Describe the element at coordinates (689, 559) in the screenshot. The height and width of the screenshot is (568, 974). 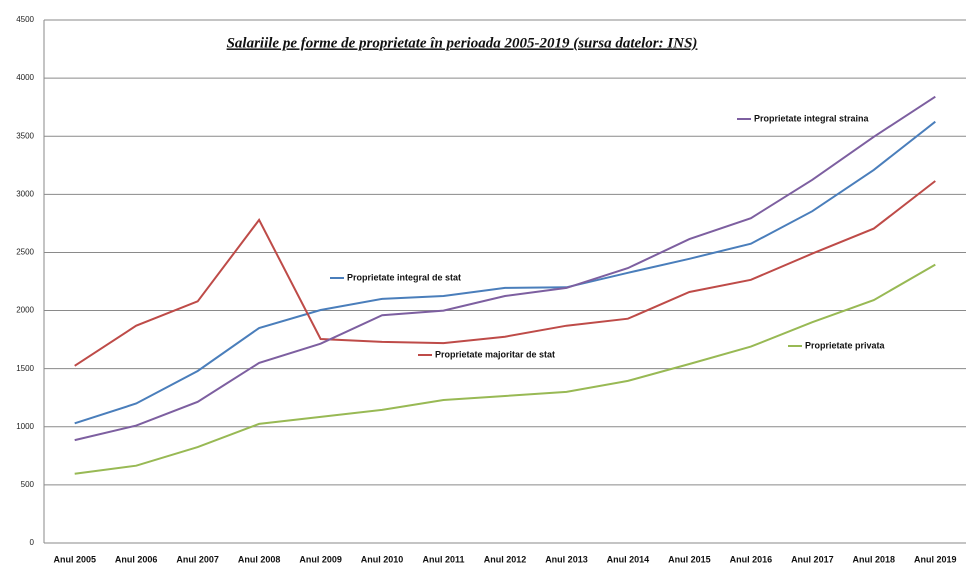
I see `x-tick-label: Anul 2015` at that location.